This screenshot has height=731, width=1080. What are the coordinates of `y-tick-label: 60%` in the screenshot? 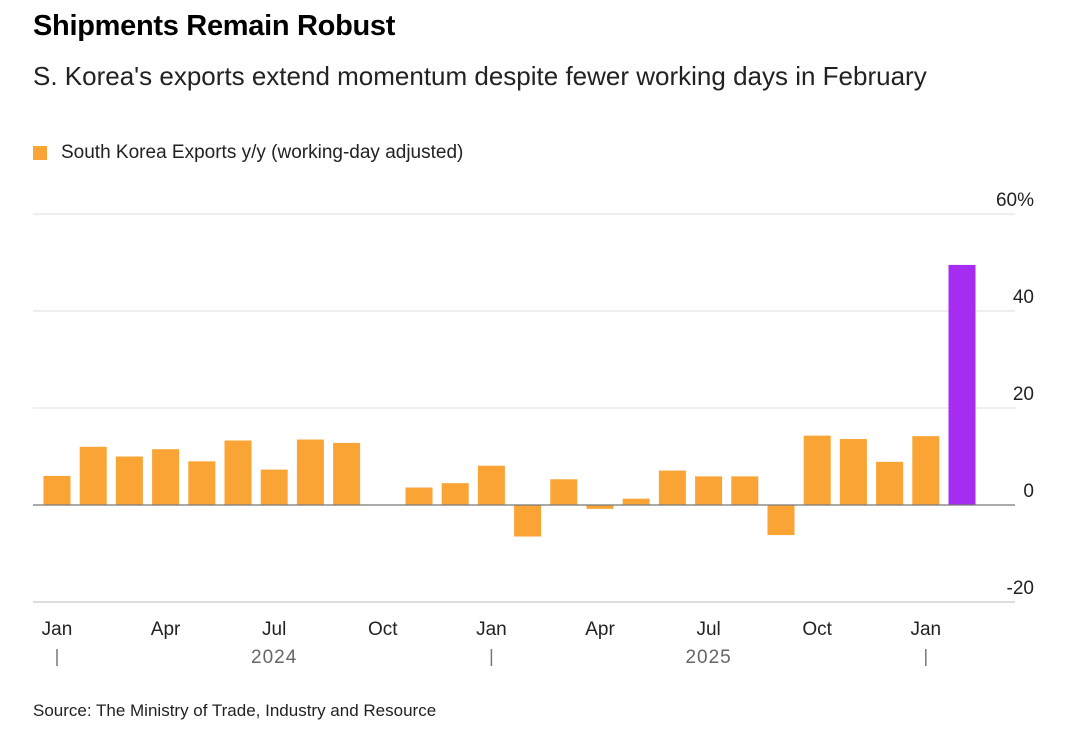 It's located at (1015, 200).